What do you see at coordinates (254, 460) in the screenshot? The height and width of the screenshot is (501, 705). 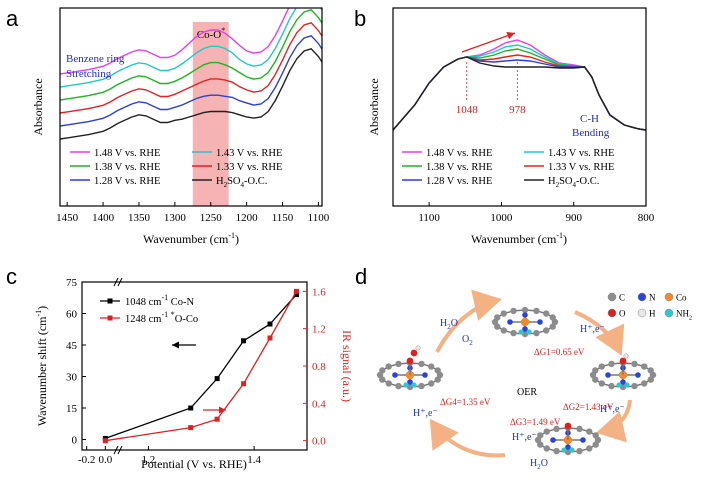 I see `tick-label: 1.4` at bounding box center [254, 460].